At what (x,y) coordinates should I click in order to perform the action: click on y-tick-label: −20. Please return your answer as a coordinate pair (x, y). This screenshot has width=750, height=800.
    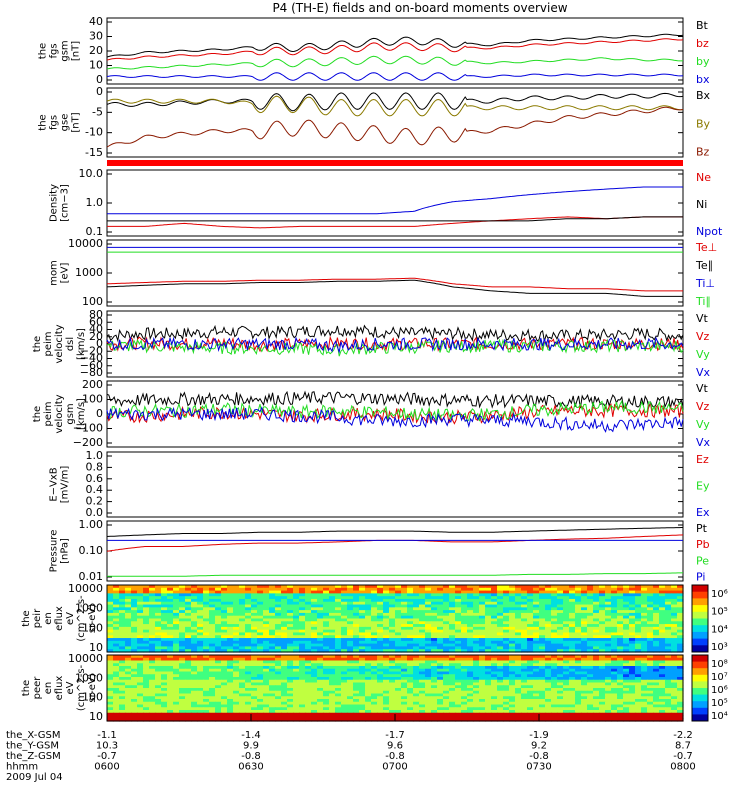
    Looking at the image, I should click on (91, 350).